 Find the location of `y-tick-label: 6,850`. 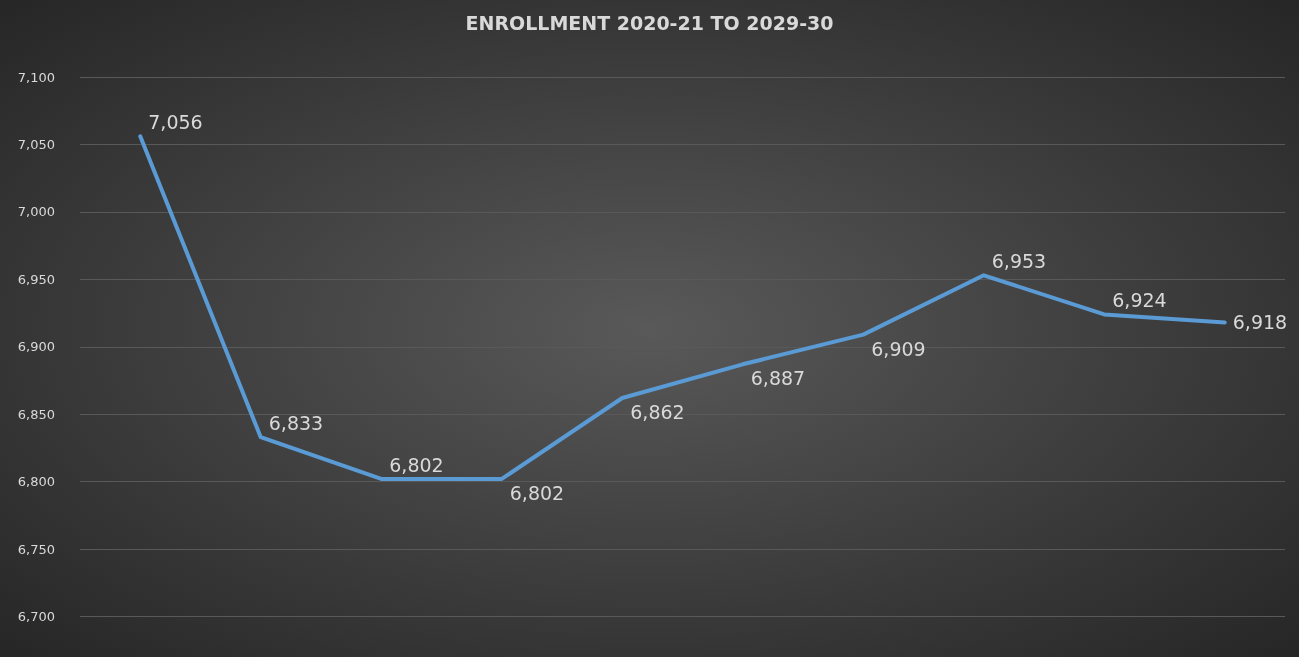

y-tick-label: 6,850 is located at coordinates (36, 414).